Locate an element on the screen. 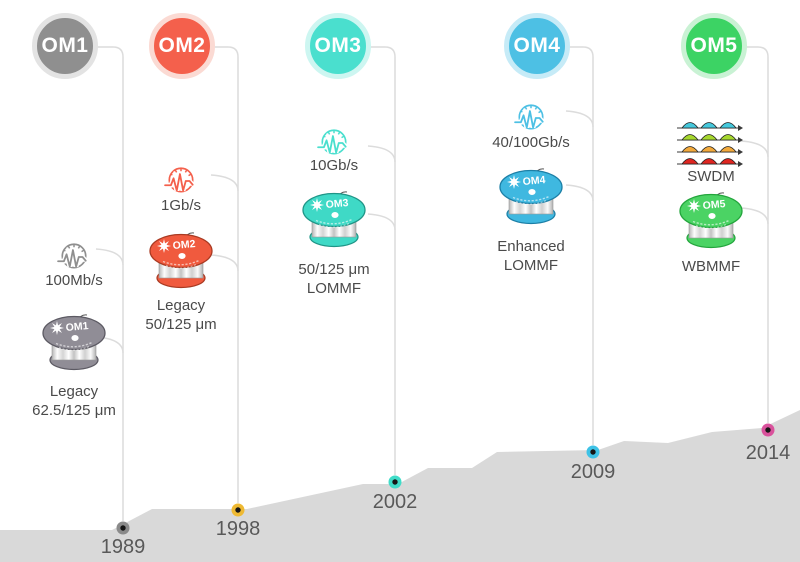 This screenshot has width=800, height=562. fiber-desc-om5: WBMMF is located at coordinates (711, 267).